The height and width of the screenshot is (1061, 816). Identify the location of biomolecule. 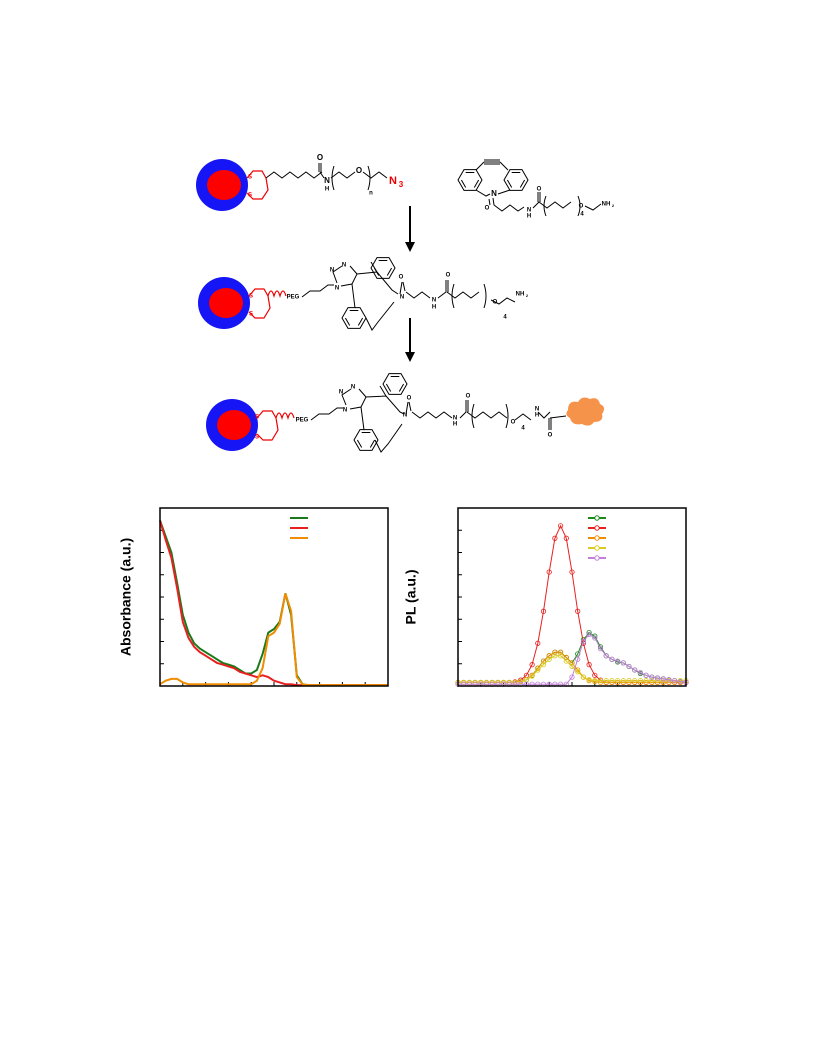
(585, 411).